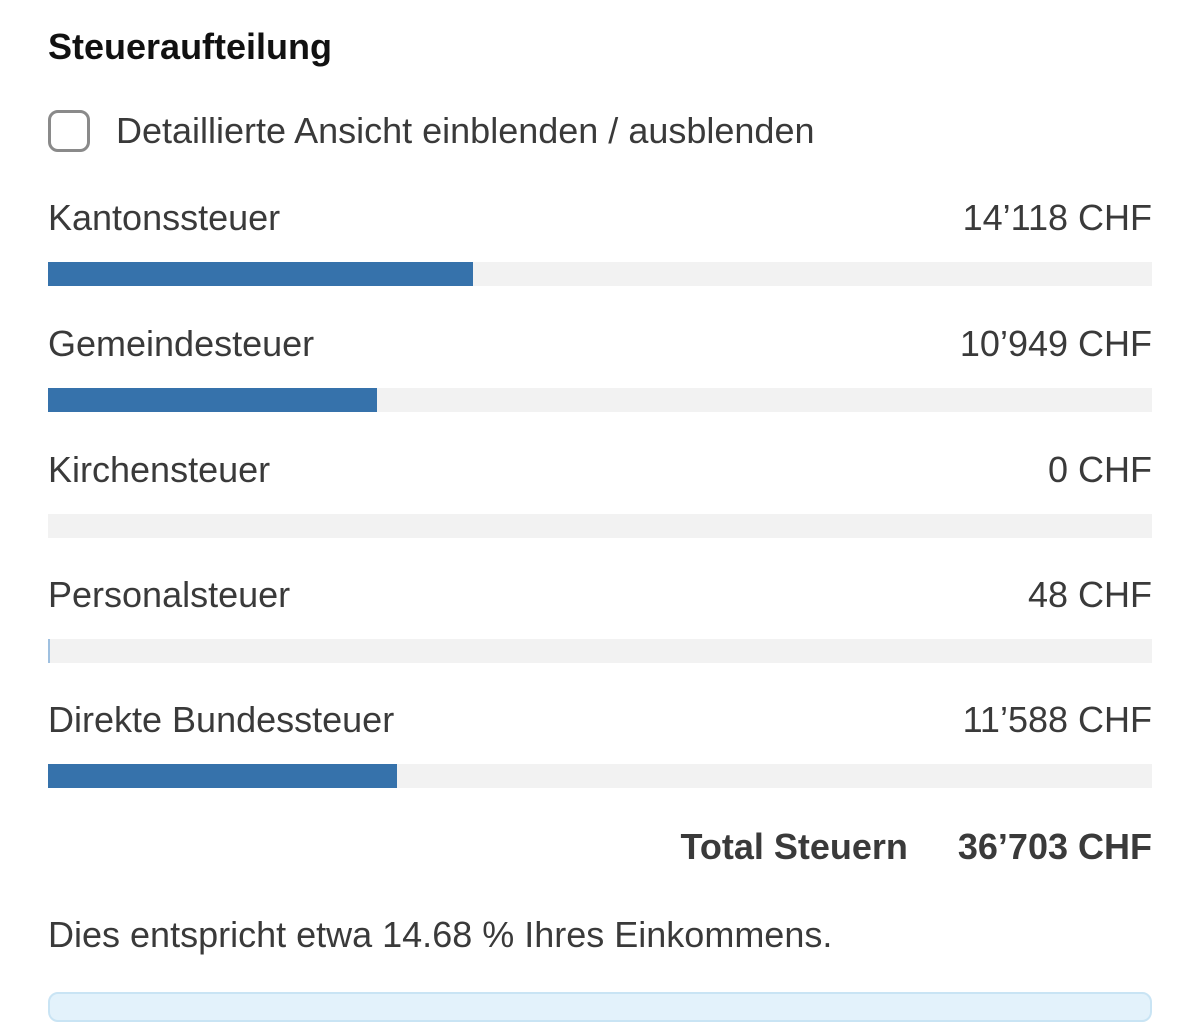 This screenshot has height=1022, width=1200. I want to click on tax-label: Direkte Bundessteuer, so click(221, 719).